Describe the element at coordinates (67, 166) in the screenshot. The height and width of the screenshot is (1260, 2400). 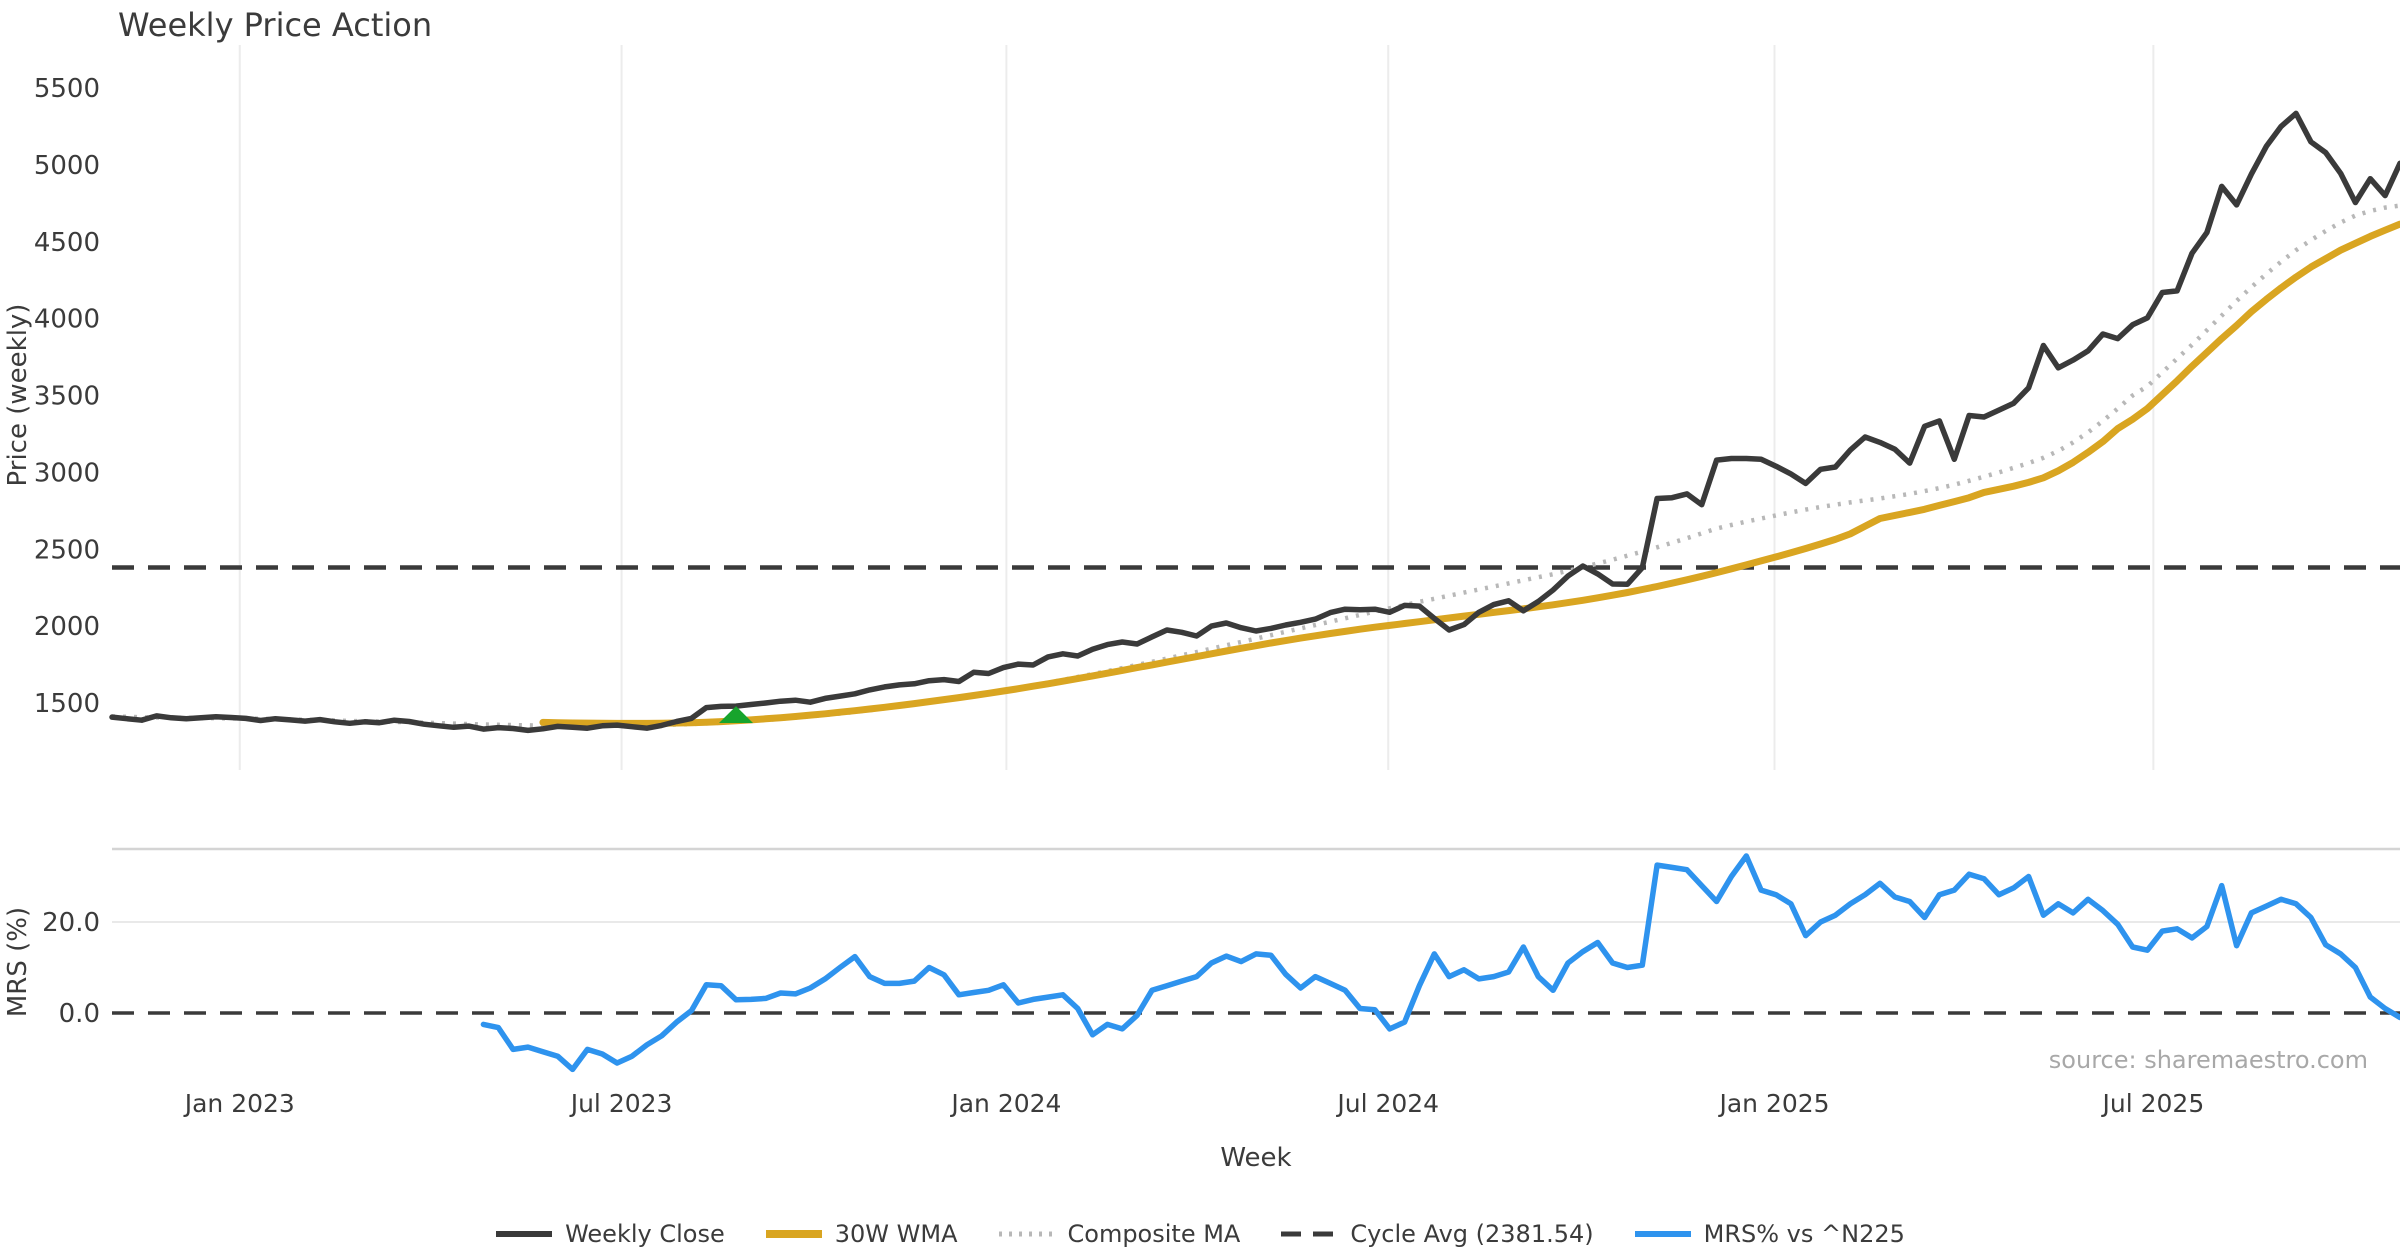
I see `price-tick-label: 5000` at that location.